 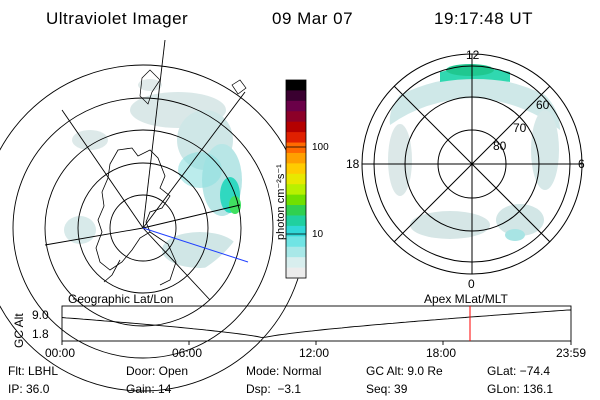 I want to click on info-filter: Flt: LBHL, so click(x=33, y=371).